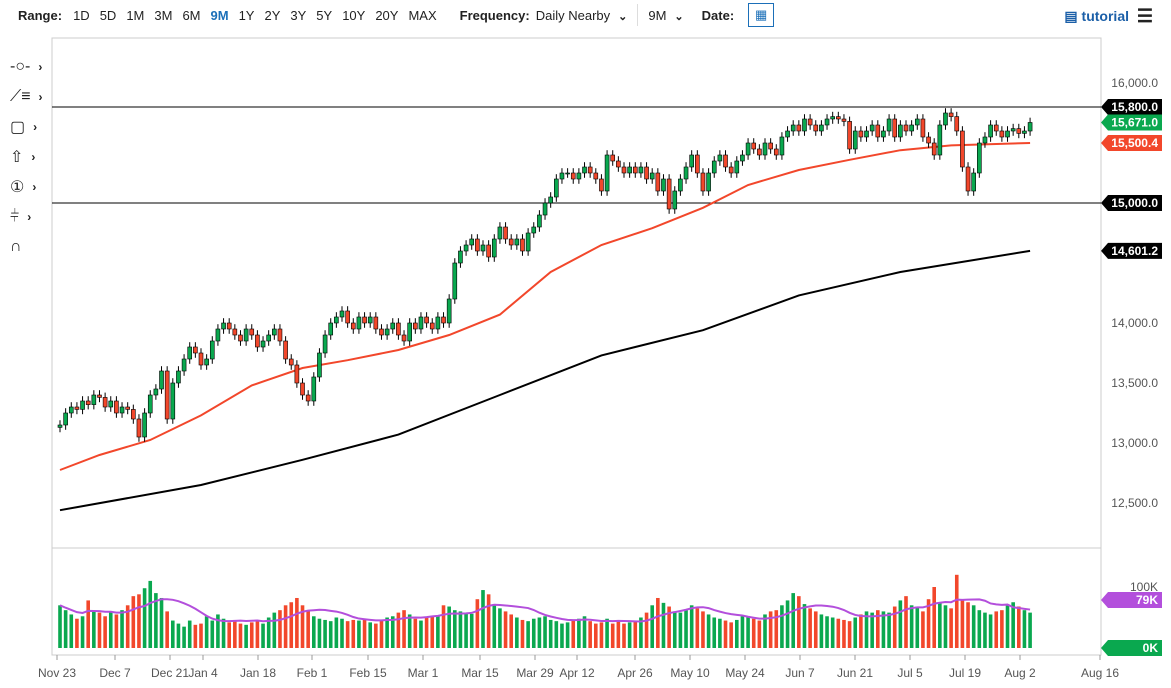 The image size is (1171, 688). I want to click on range-max: MAX, so click(422, 15).